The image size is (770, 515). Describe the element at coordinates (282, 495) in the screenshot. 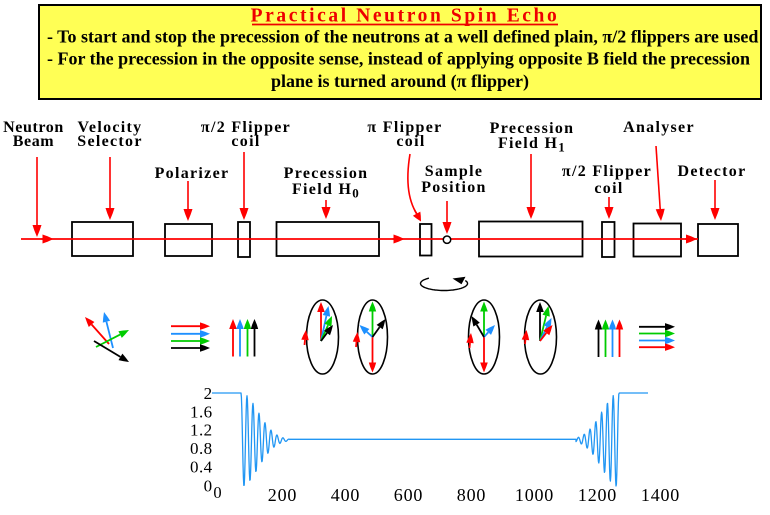

I see `svg-text: 200` at that location.